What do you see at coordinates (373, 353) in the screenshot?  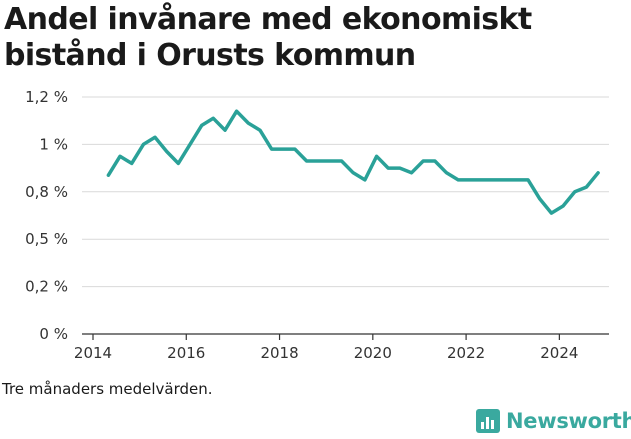 I see `x-tick-label: 2020` at bounding box center [373, 353].